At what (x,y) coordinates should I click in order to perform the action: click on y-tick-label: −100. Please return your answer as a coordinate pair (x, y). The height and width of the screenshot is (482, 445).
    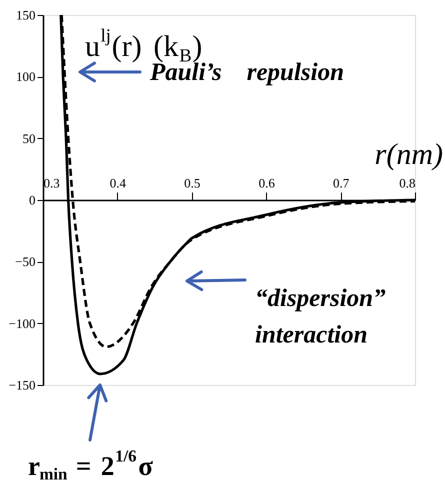
    Looking at the image, I should click on (22, 323).